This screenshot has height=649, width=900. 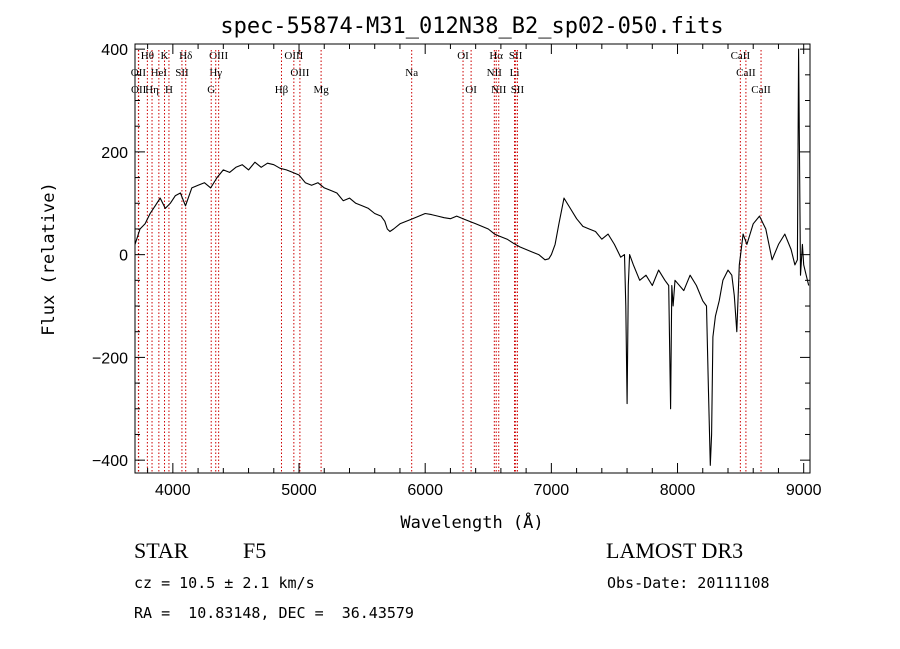 What do you see at coordinates (165, 56) in the screenshot?
I see `spectral-line-label: K` at bounding box center [165, 56].